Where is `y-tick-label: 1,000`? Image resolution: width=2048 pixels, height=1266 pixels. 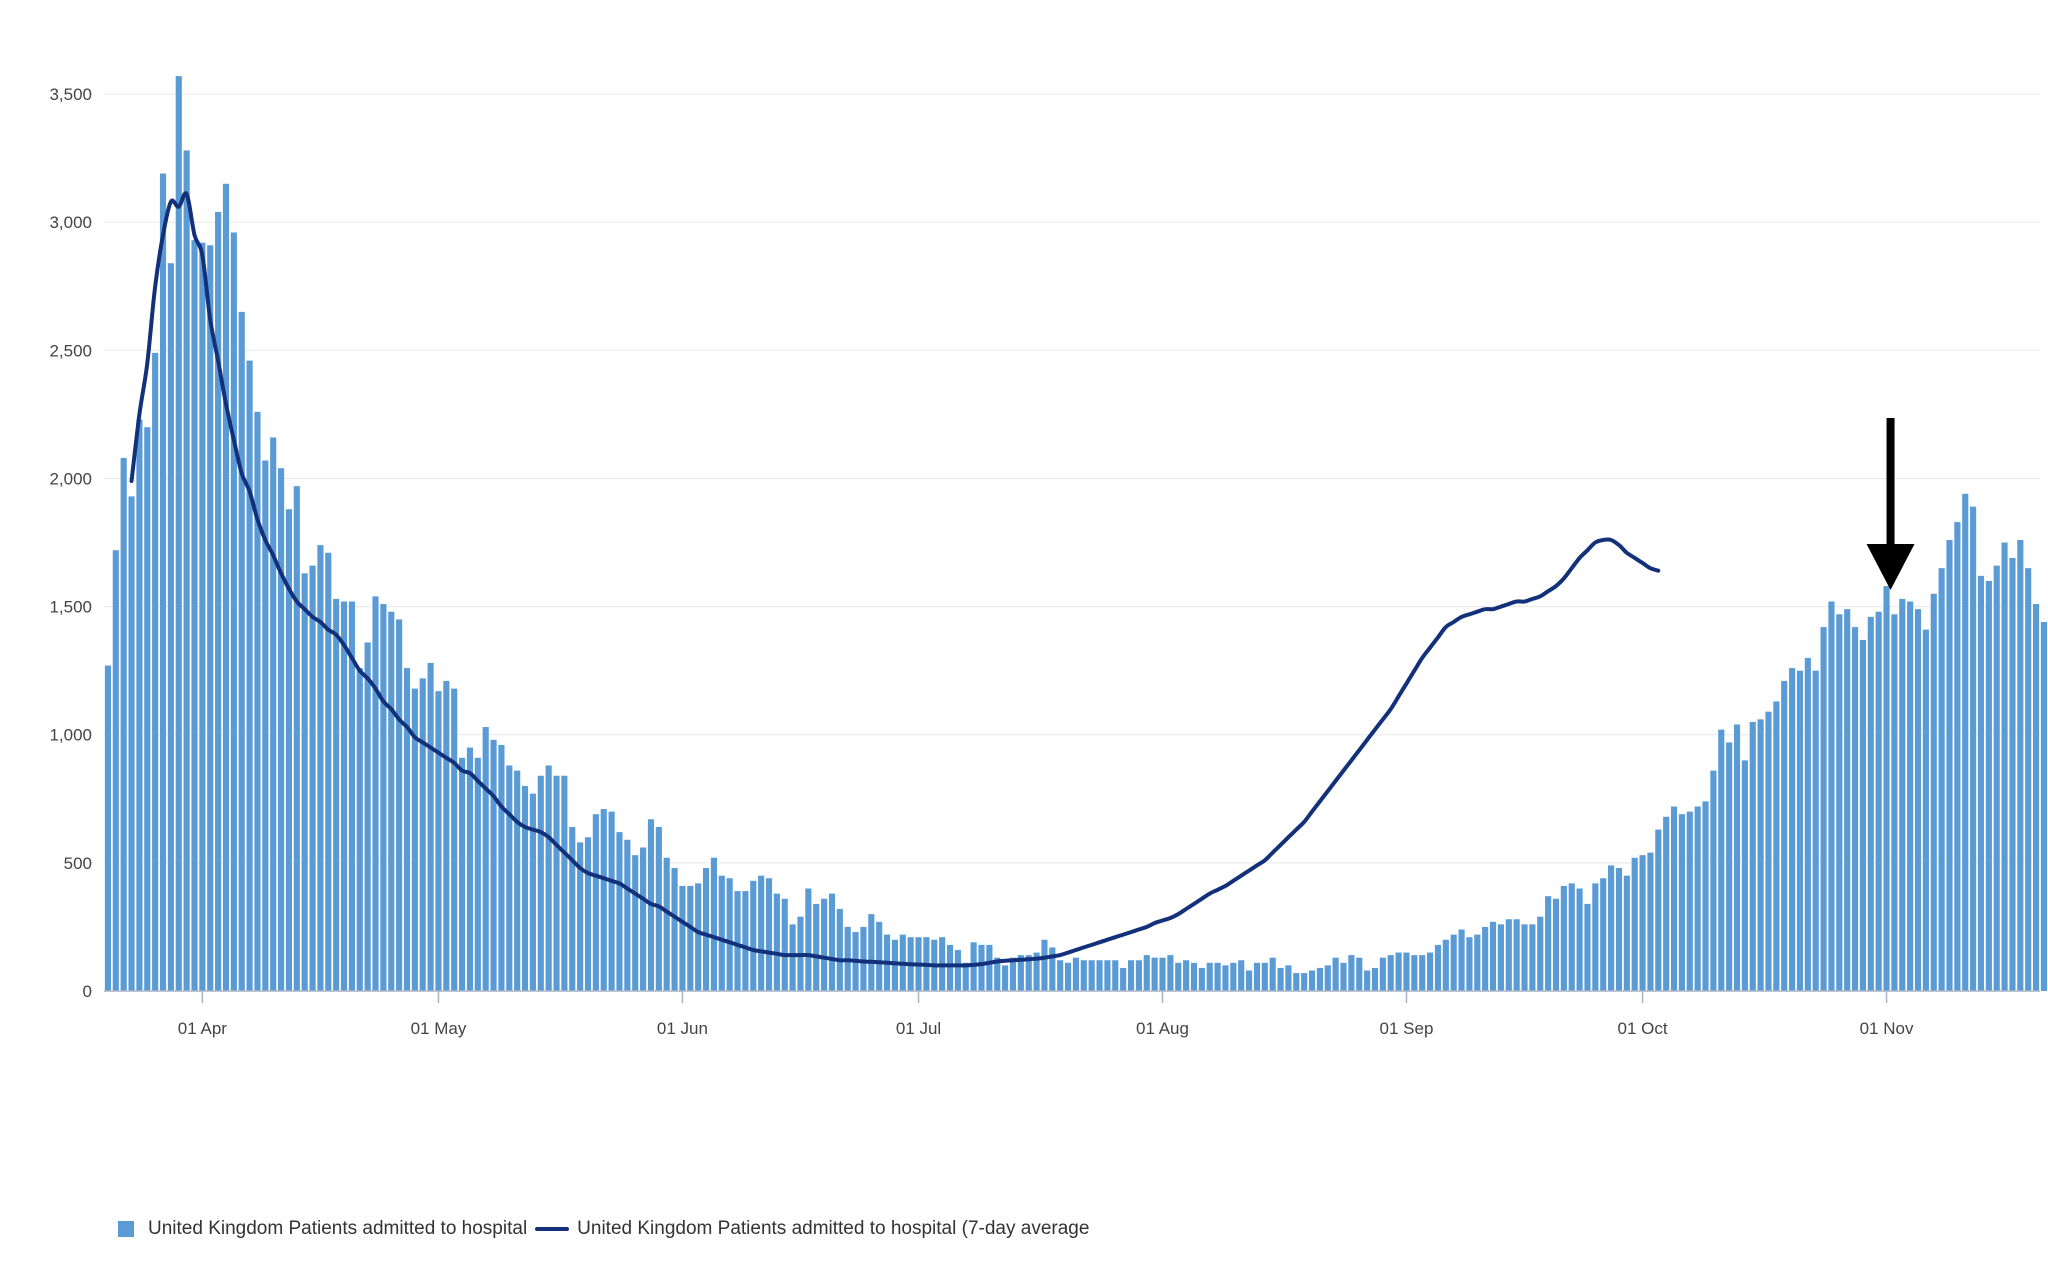 y-tick-label: 1,000 is located at coordinates (70, 735).